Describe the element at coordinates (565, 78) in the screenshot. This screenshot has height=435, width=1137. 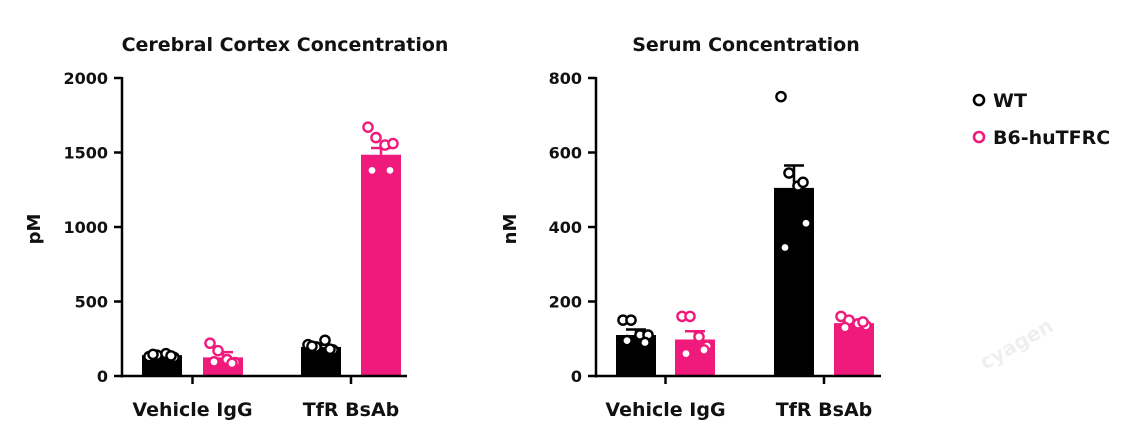
I see `y-tick-label: 800` at that location.